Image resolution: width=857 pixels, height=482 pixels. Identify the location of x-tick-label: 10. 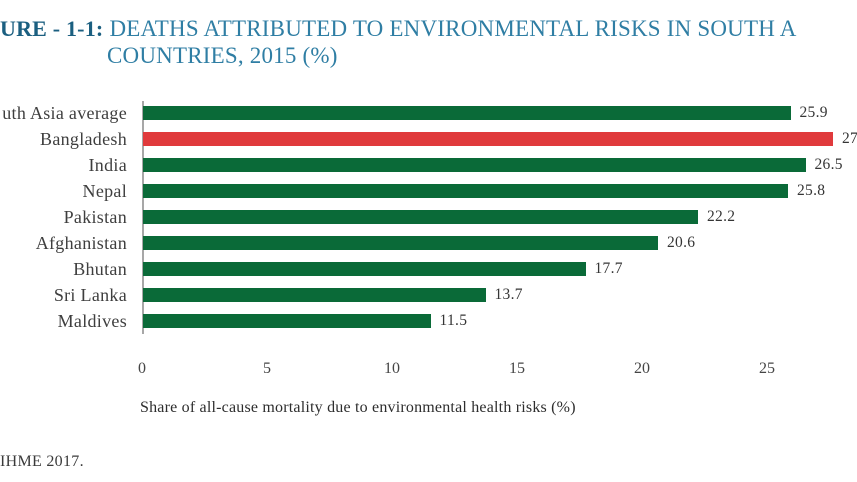
(392, 368).